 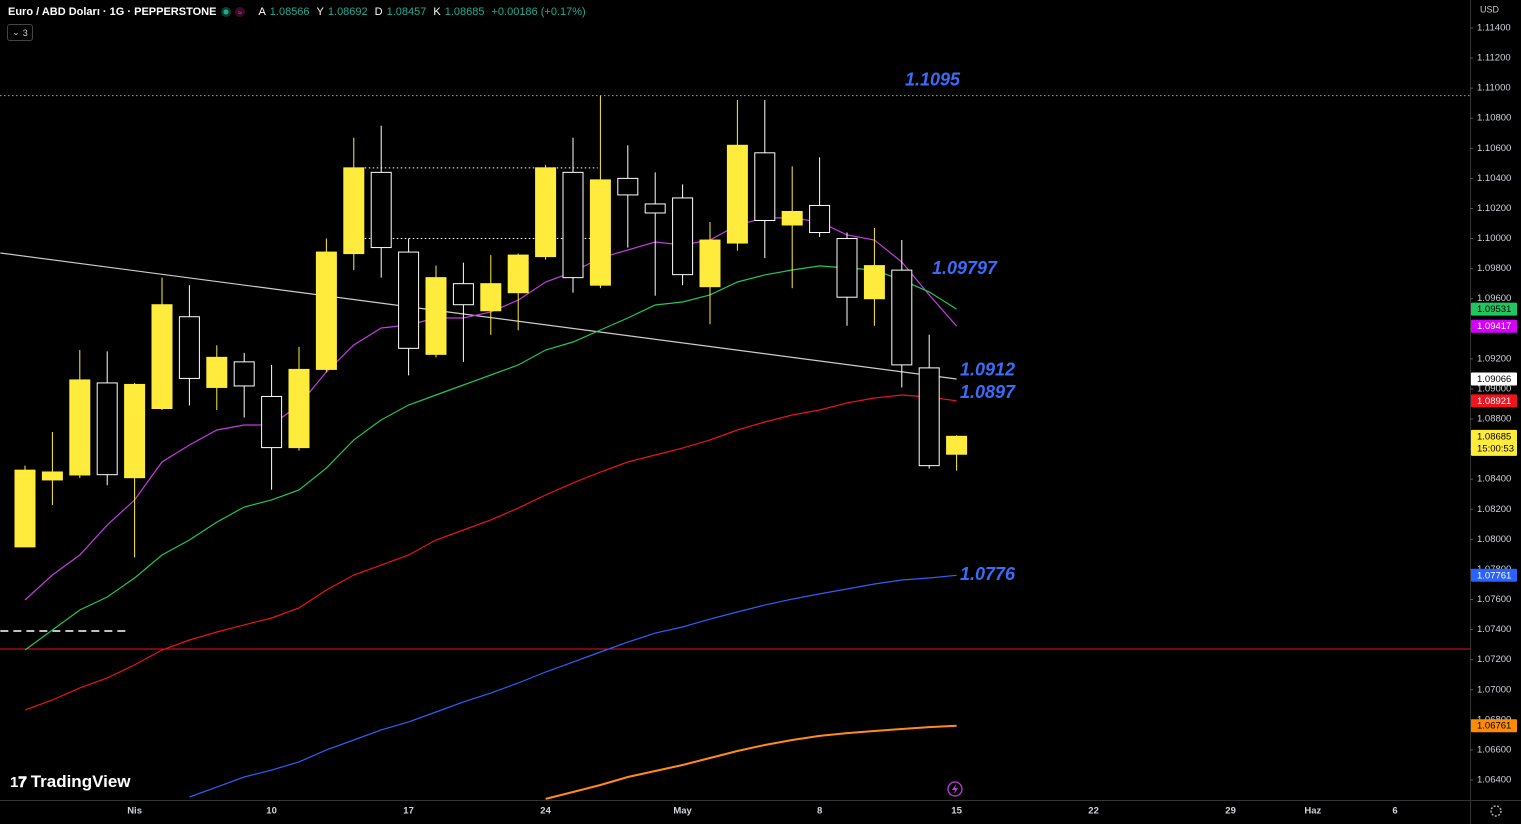 I want to click on trendline, so click(x=478, y=316).